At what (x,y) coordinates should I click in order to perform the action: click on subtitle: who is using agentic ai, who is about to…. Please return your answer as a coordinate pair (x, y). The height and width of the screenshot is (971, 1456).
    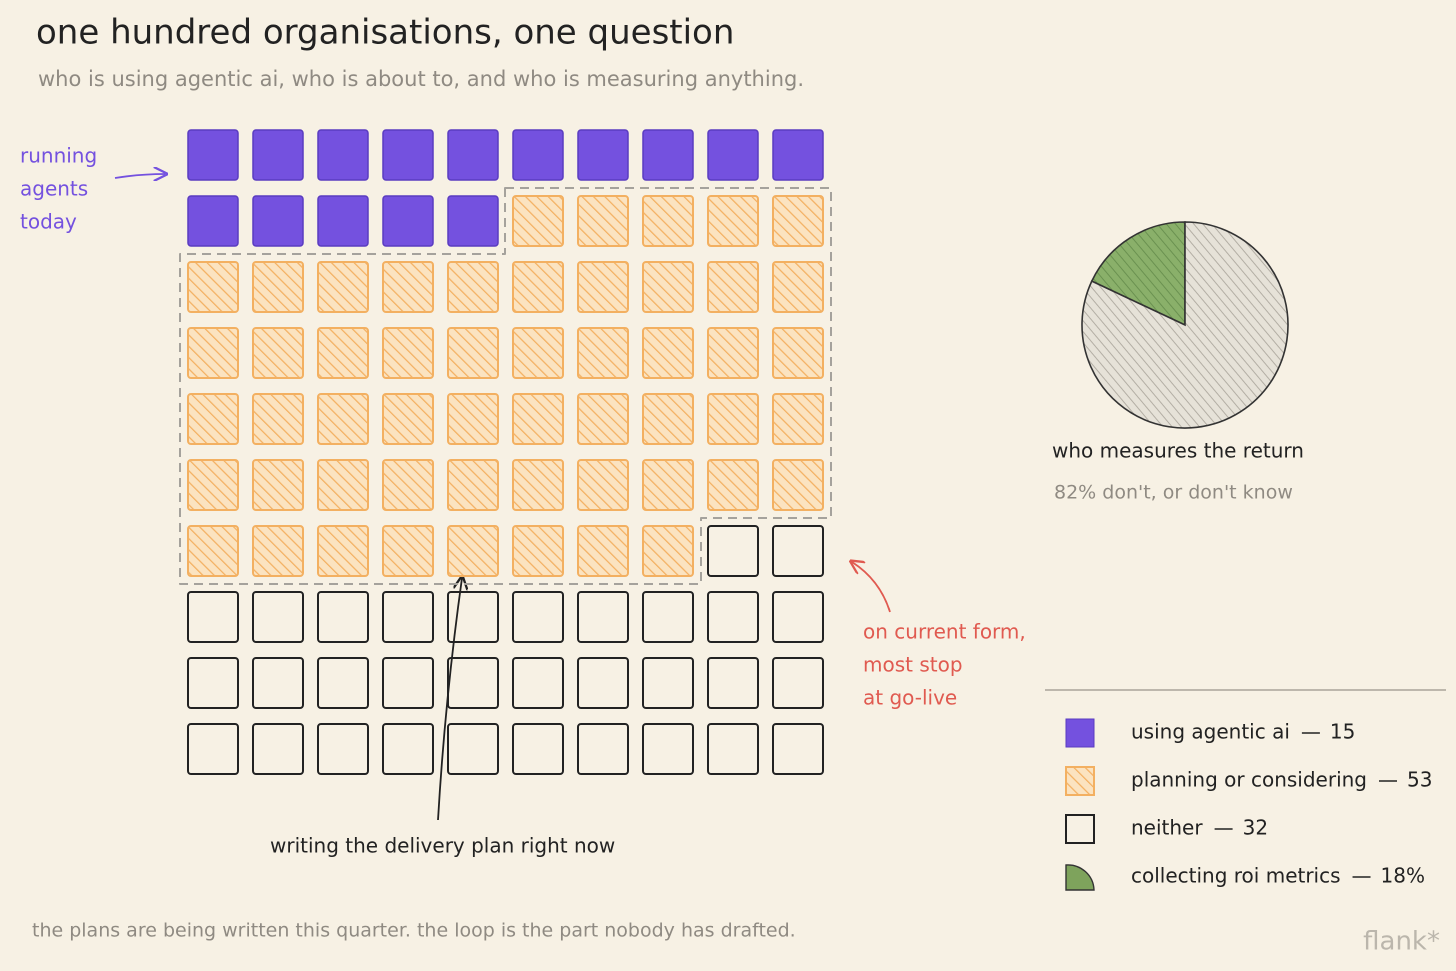
    Looking at the image, I should click on (421, 79).